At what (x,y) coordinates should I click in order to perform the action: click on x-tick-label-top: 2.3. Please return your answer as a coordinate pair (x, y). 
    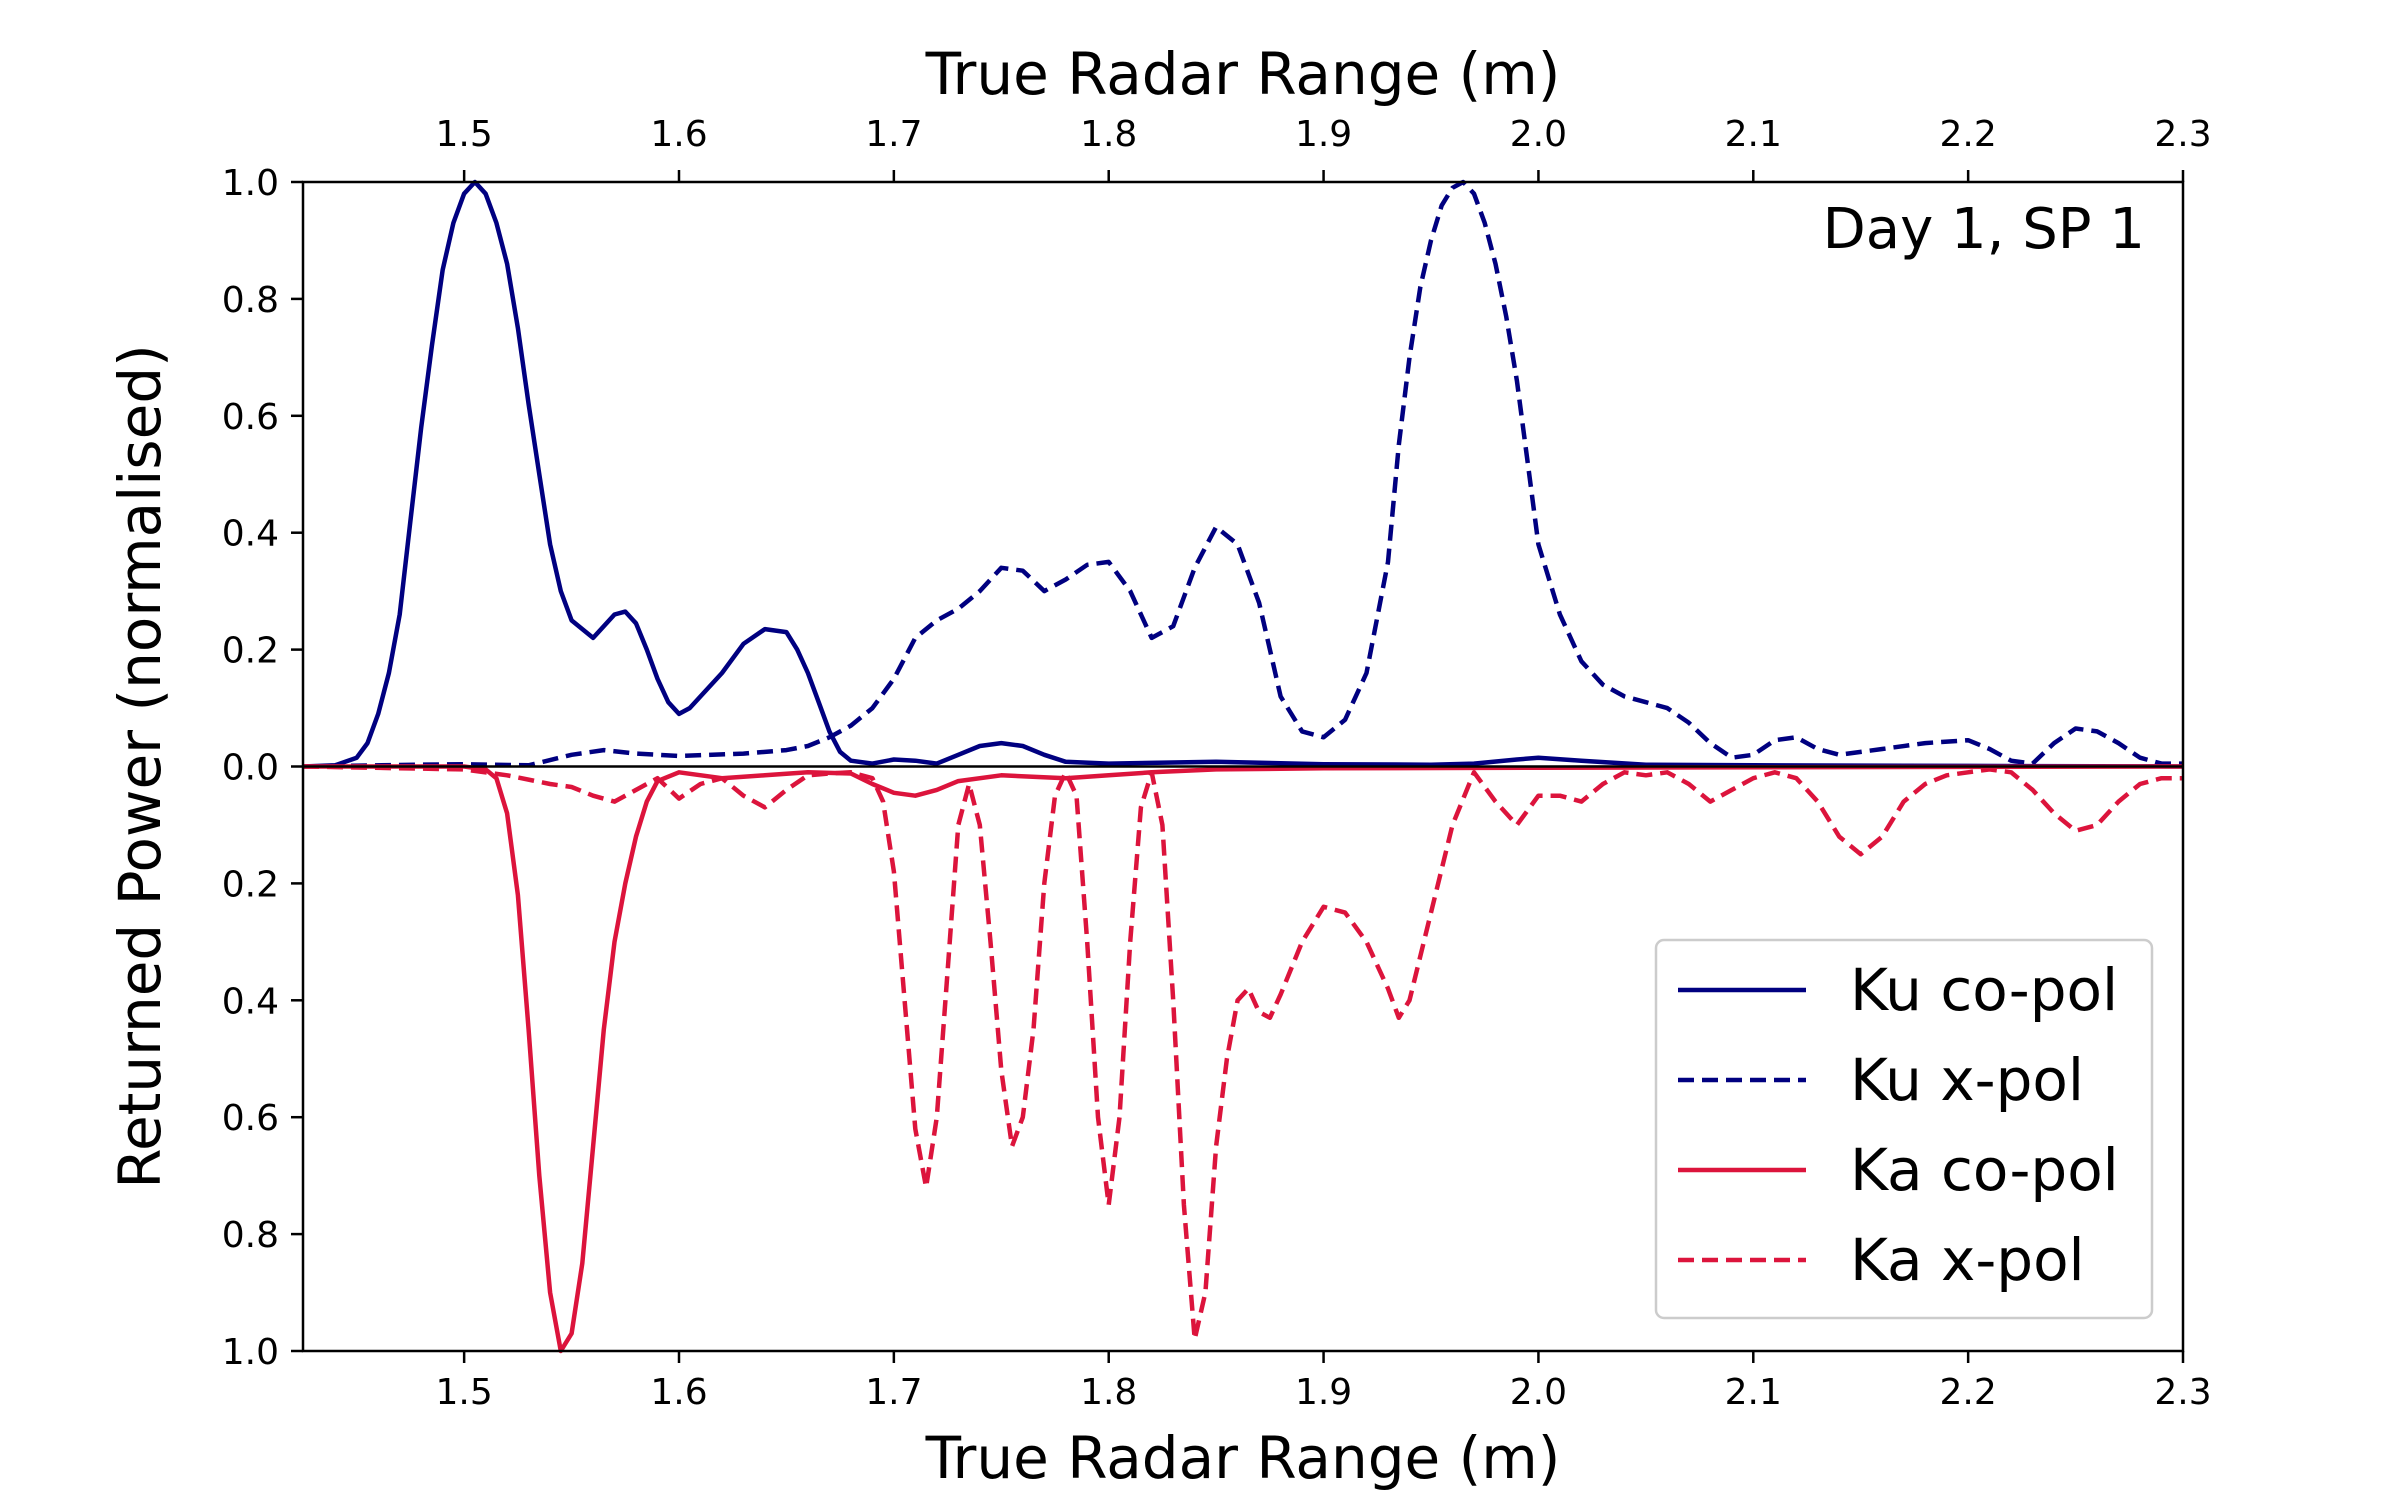
    Looking at the image, I should click on (2182, 134).